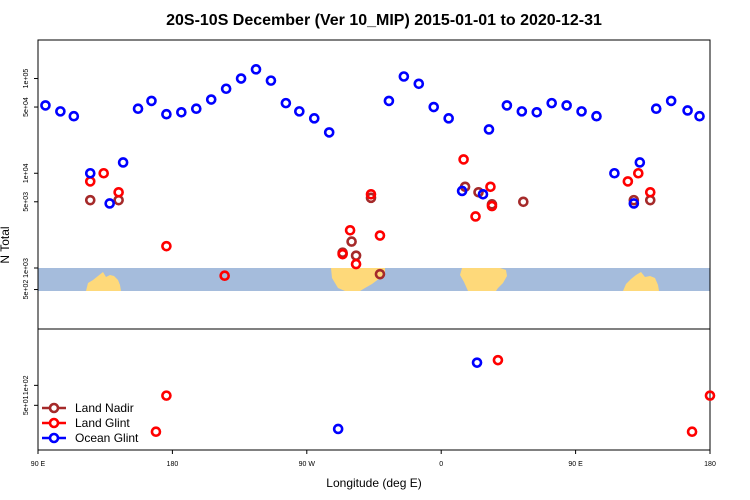 The width and height of the screenshot is (750, 500). What do you see at coordinates (483, 279) in the screenshot?
I see `land-africa` at bounding box center [483, 279].